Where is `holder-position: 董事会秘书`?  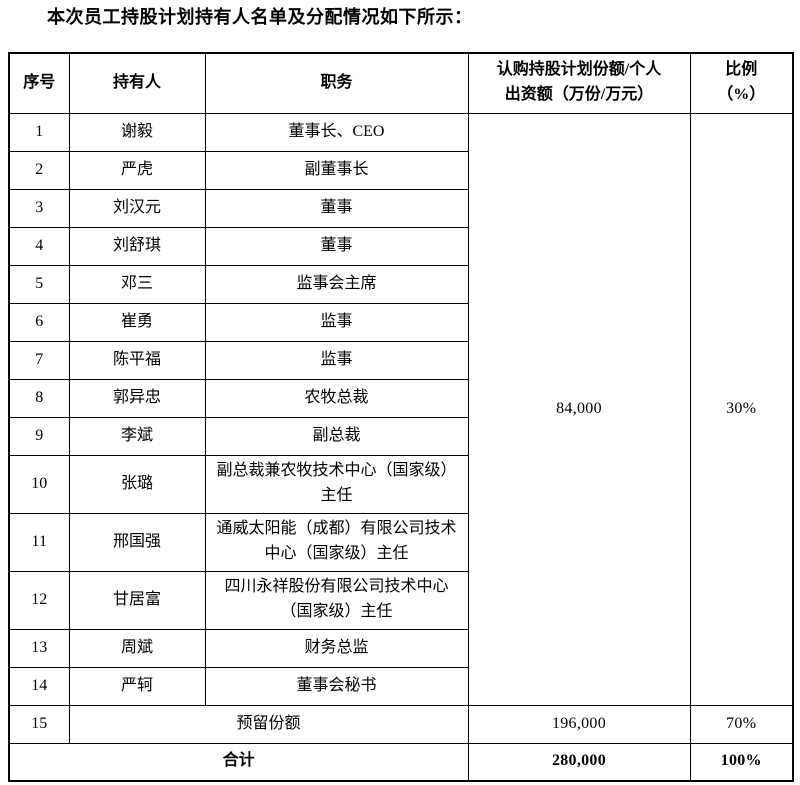 holder-position: 董事会秘书 is located at coordinates (336, 686).